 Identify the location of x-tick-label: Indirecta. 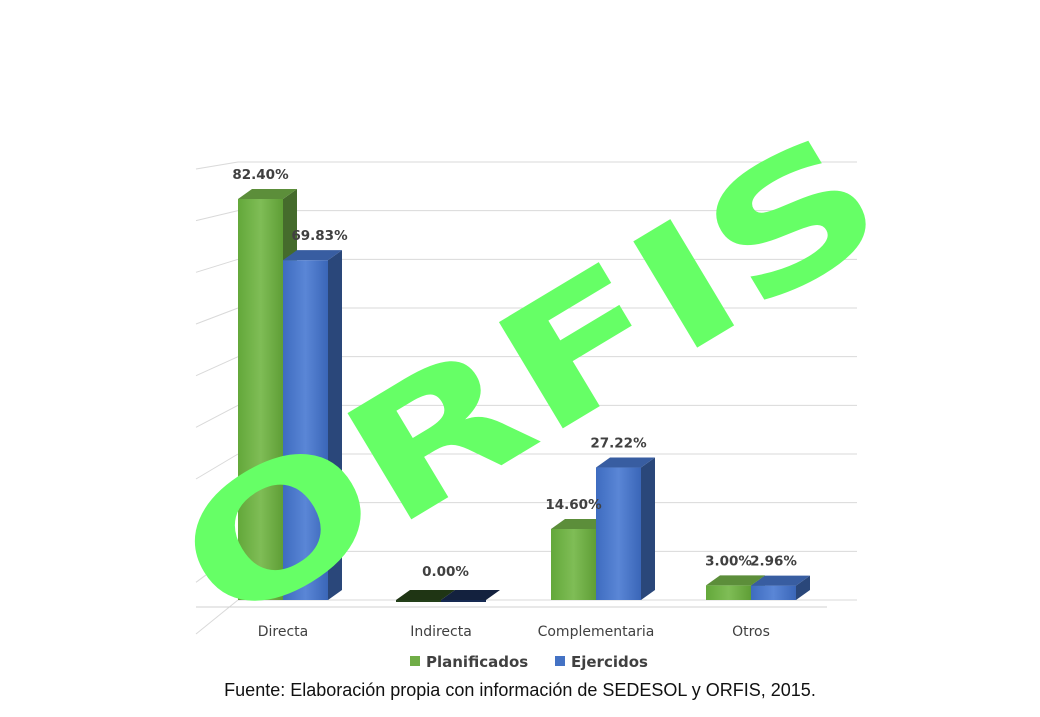
(441, 632).